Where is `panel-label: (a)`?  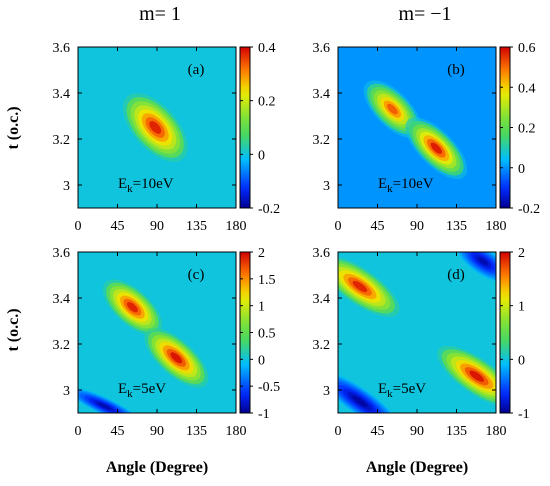
panel-label: (a) is located at coordinates (196, 70).